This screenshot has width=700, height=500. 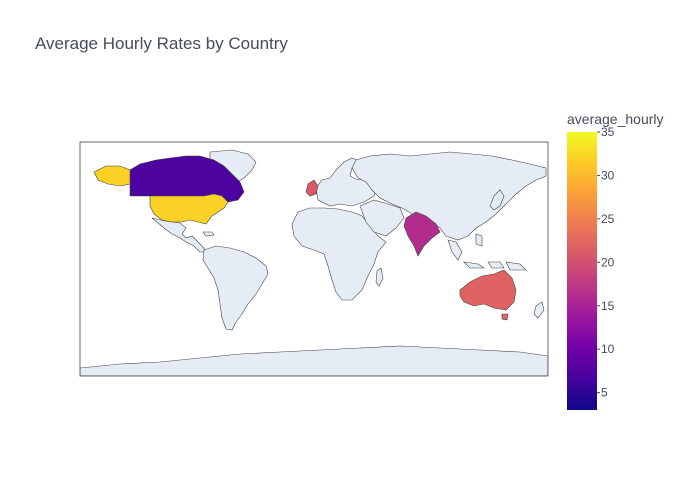 I want to click on colorbar-ticks: 5 10 15 20 25 30 35, so click(x=606, y=262).